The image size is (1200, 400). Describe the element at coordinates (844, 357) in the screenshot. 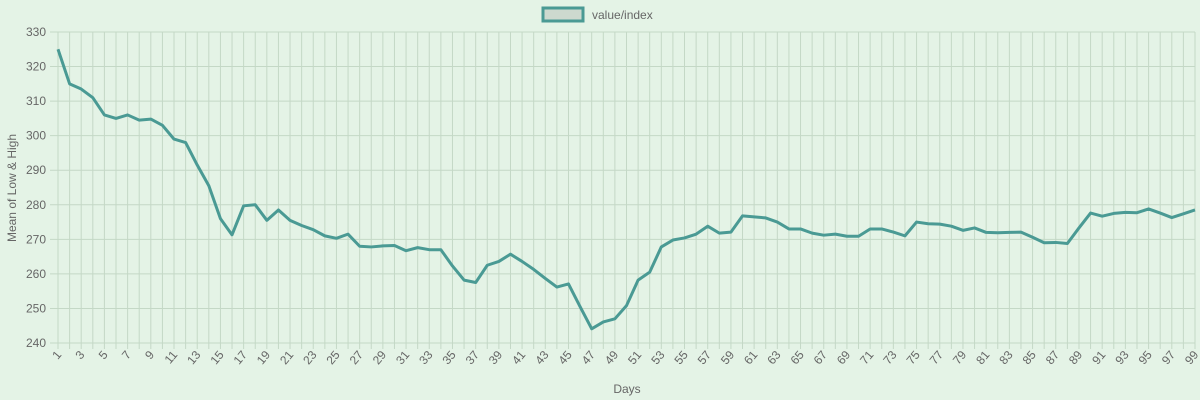

I see `x-tick-label: 69` at that location.